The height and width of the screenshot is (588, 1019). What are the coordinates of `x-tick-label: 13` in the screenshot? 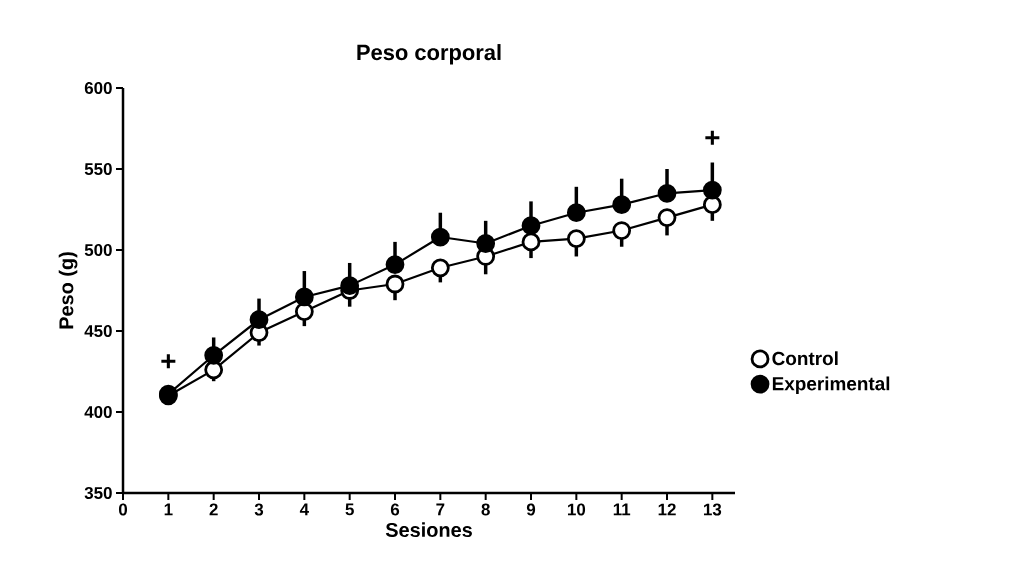 It's located at (712, 509).